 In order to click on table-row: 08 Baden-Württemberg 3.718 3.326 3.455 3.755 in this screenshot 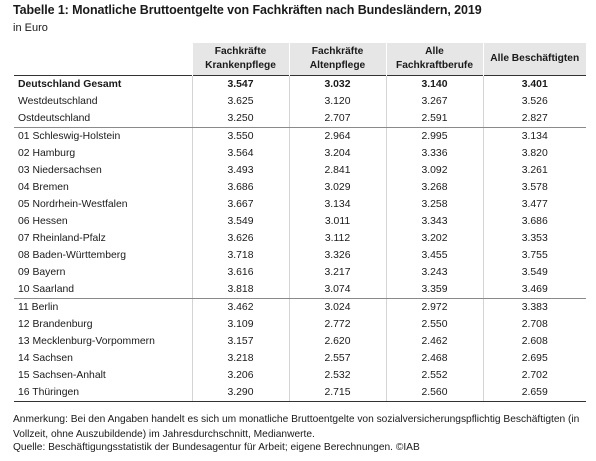, I will do `click(300, 255)`.